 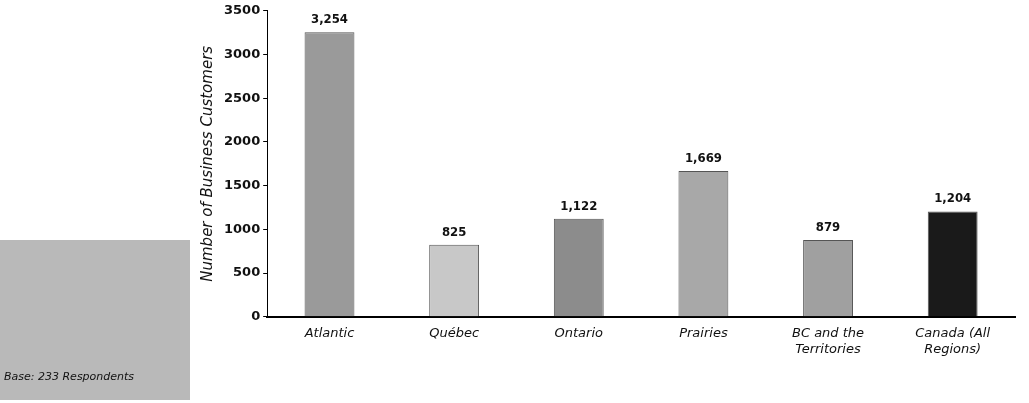 What do you see at coordinates (256, 316) in the screenshot?
I see `y-tick-label: 0` at bounding box center [256, 316].